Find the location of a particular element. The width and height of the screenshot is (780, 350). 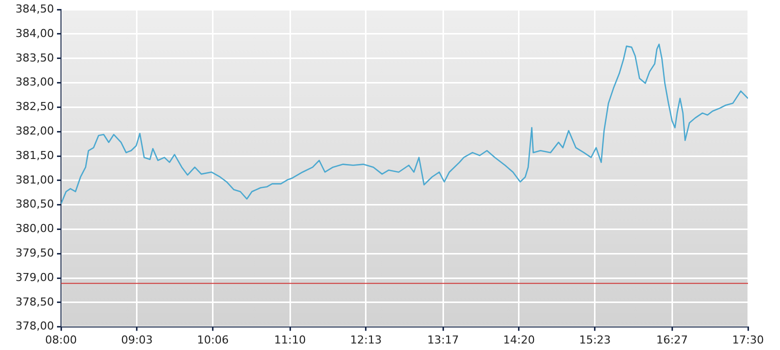

y-tick-label: 381,50 is located at coordinates (35, 155).